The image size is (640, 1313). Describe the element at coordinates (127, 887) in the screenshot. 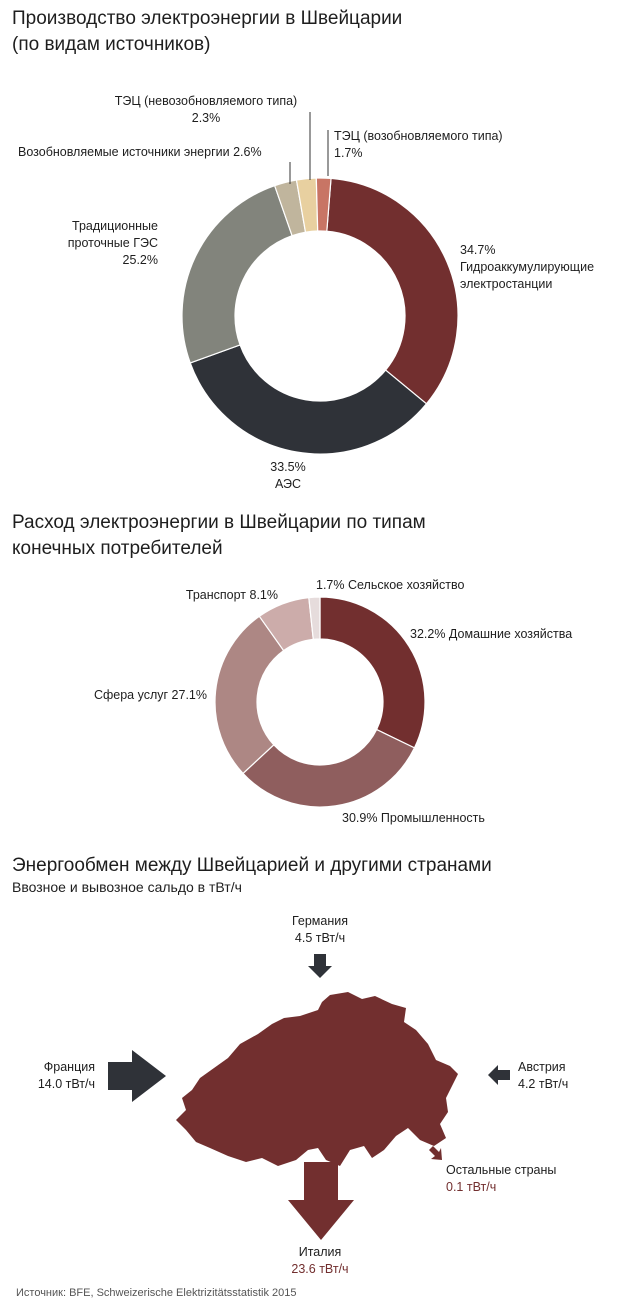

I see `chart3-subtitle: Ввозное и вывозное сальдо в тВт/ч` at that location.